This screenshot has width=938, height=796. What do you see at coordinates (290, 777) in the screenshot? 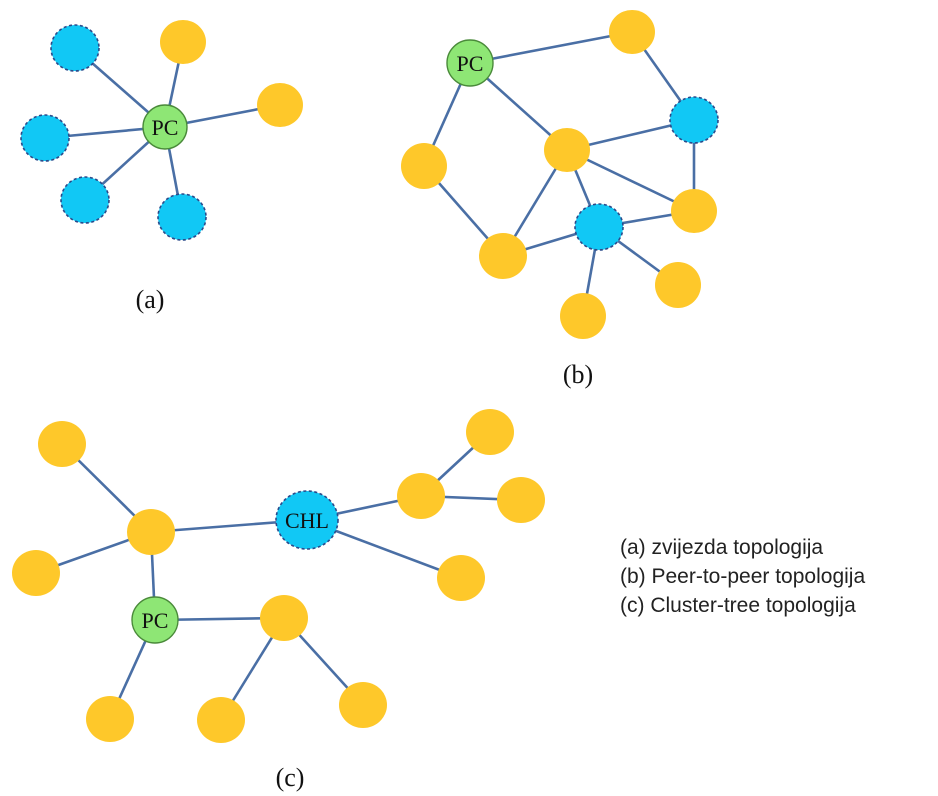
I see `caption-c: (c)` at bounding box center [290, 777].